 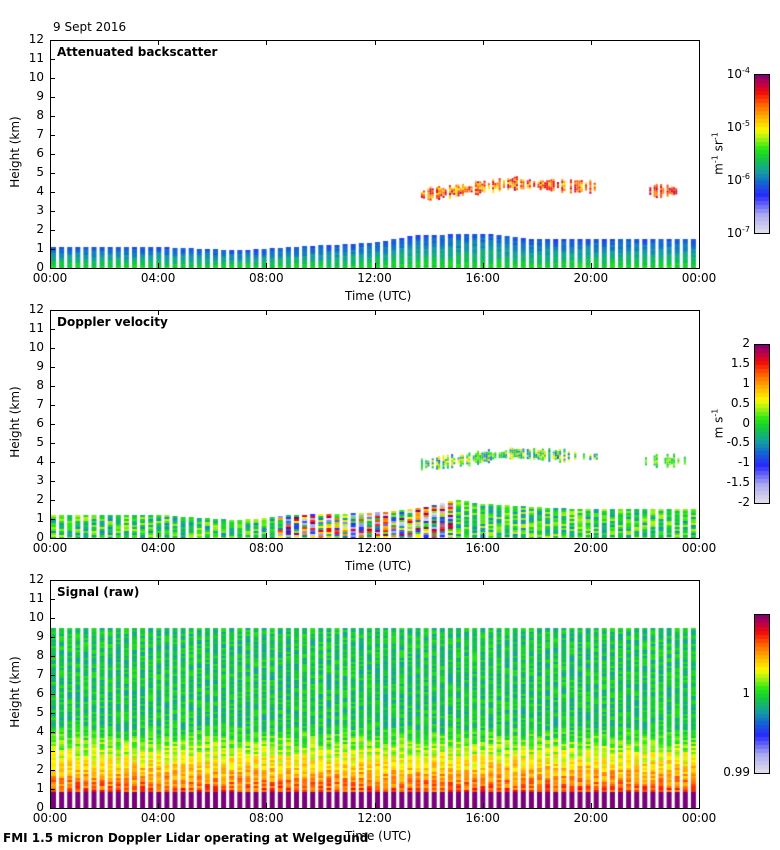 I want to click on y-tick-label: 7, so click(x=40, y=674).